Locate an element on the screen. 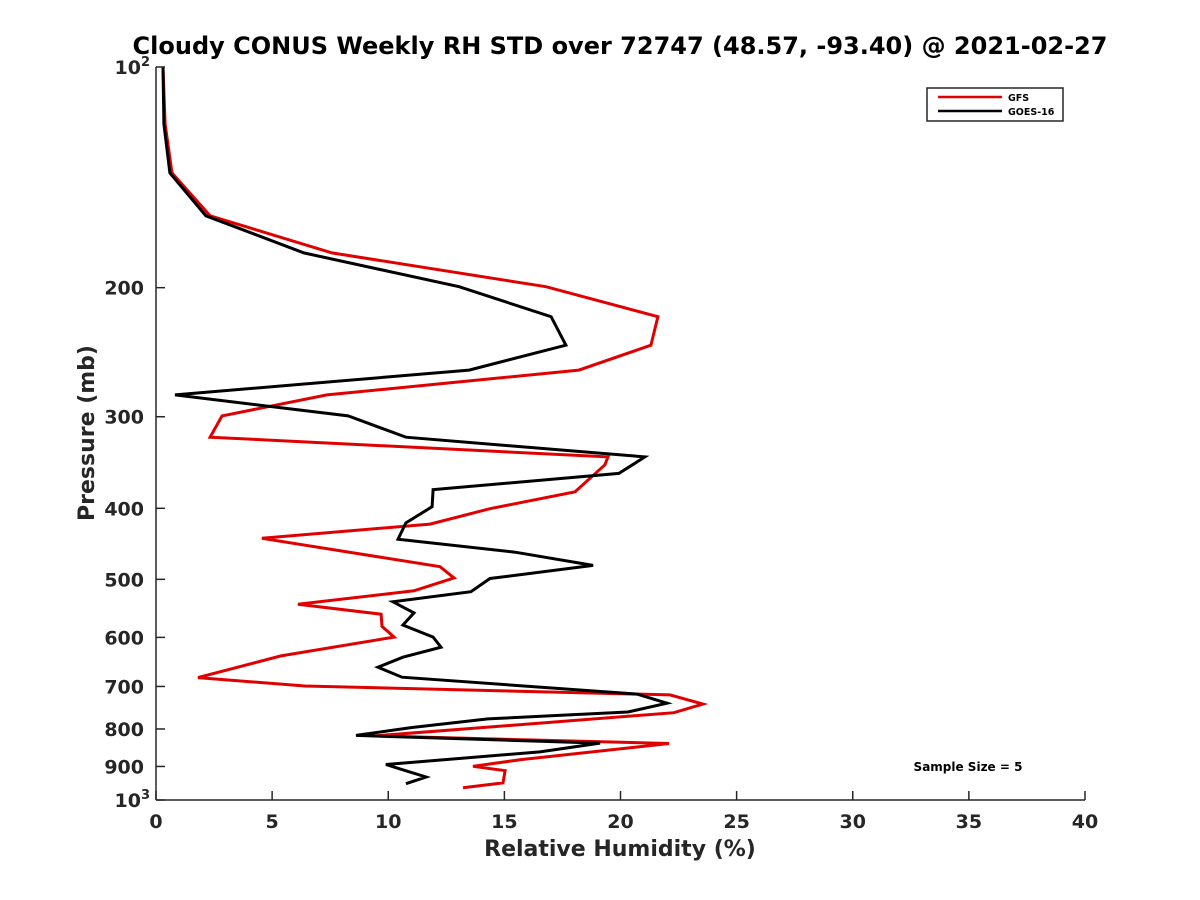  legend-box is located at coordinates (995, 104).